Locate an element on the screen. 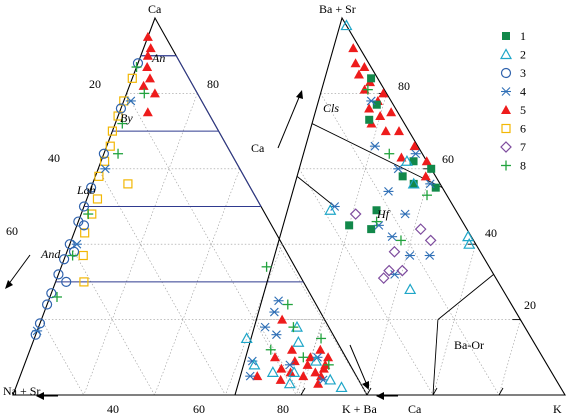  arrow-right-corner is located at coordinates (358, 365).